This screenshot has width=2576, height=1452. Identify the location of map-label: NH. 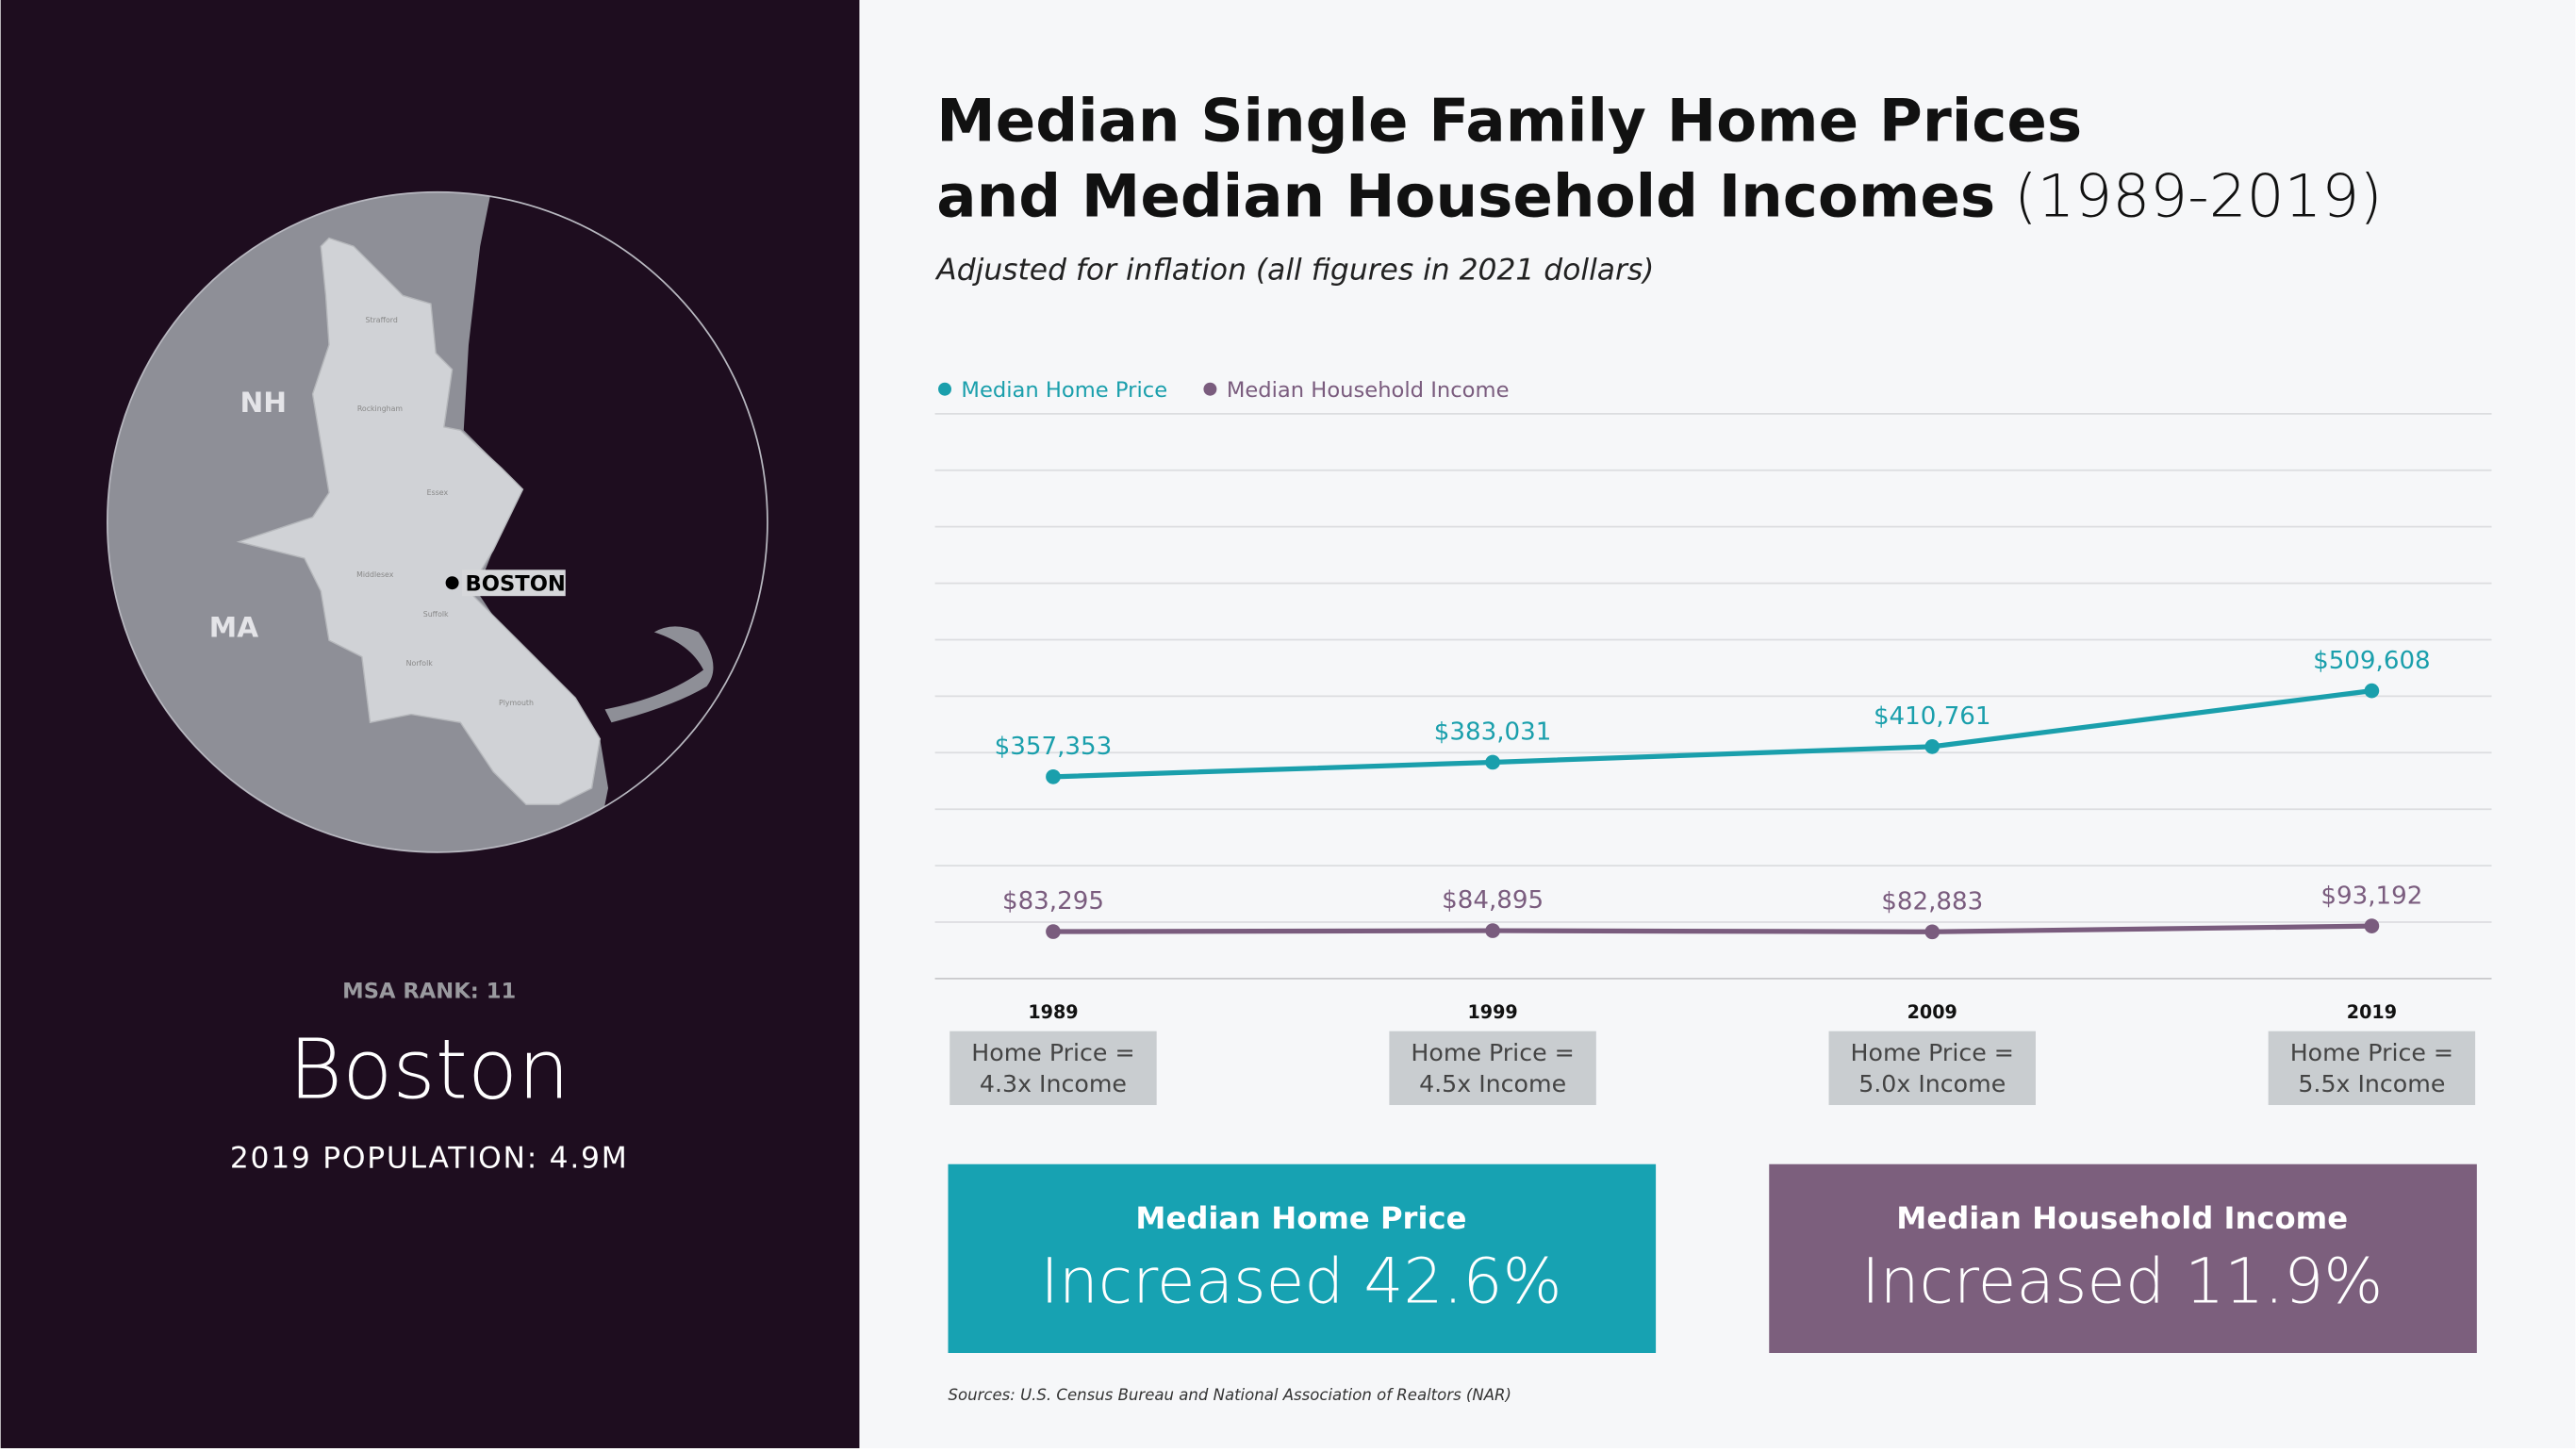
(264, 403).